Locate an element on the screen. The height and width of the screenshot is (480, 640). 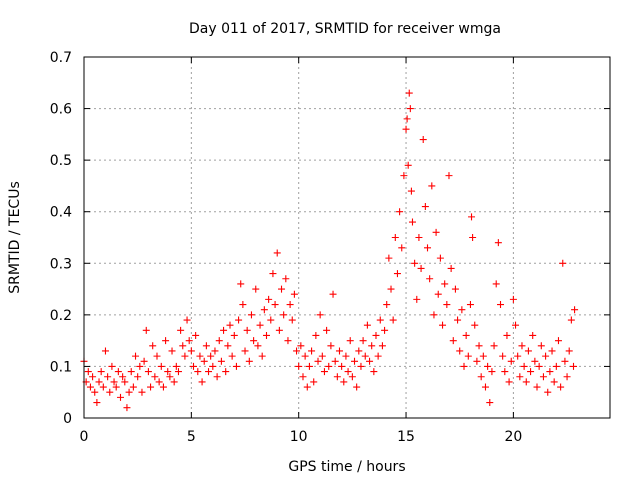
y-tick-label: 0.7 is located at coordinates (61, 58).